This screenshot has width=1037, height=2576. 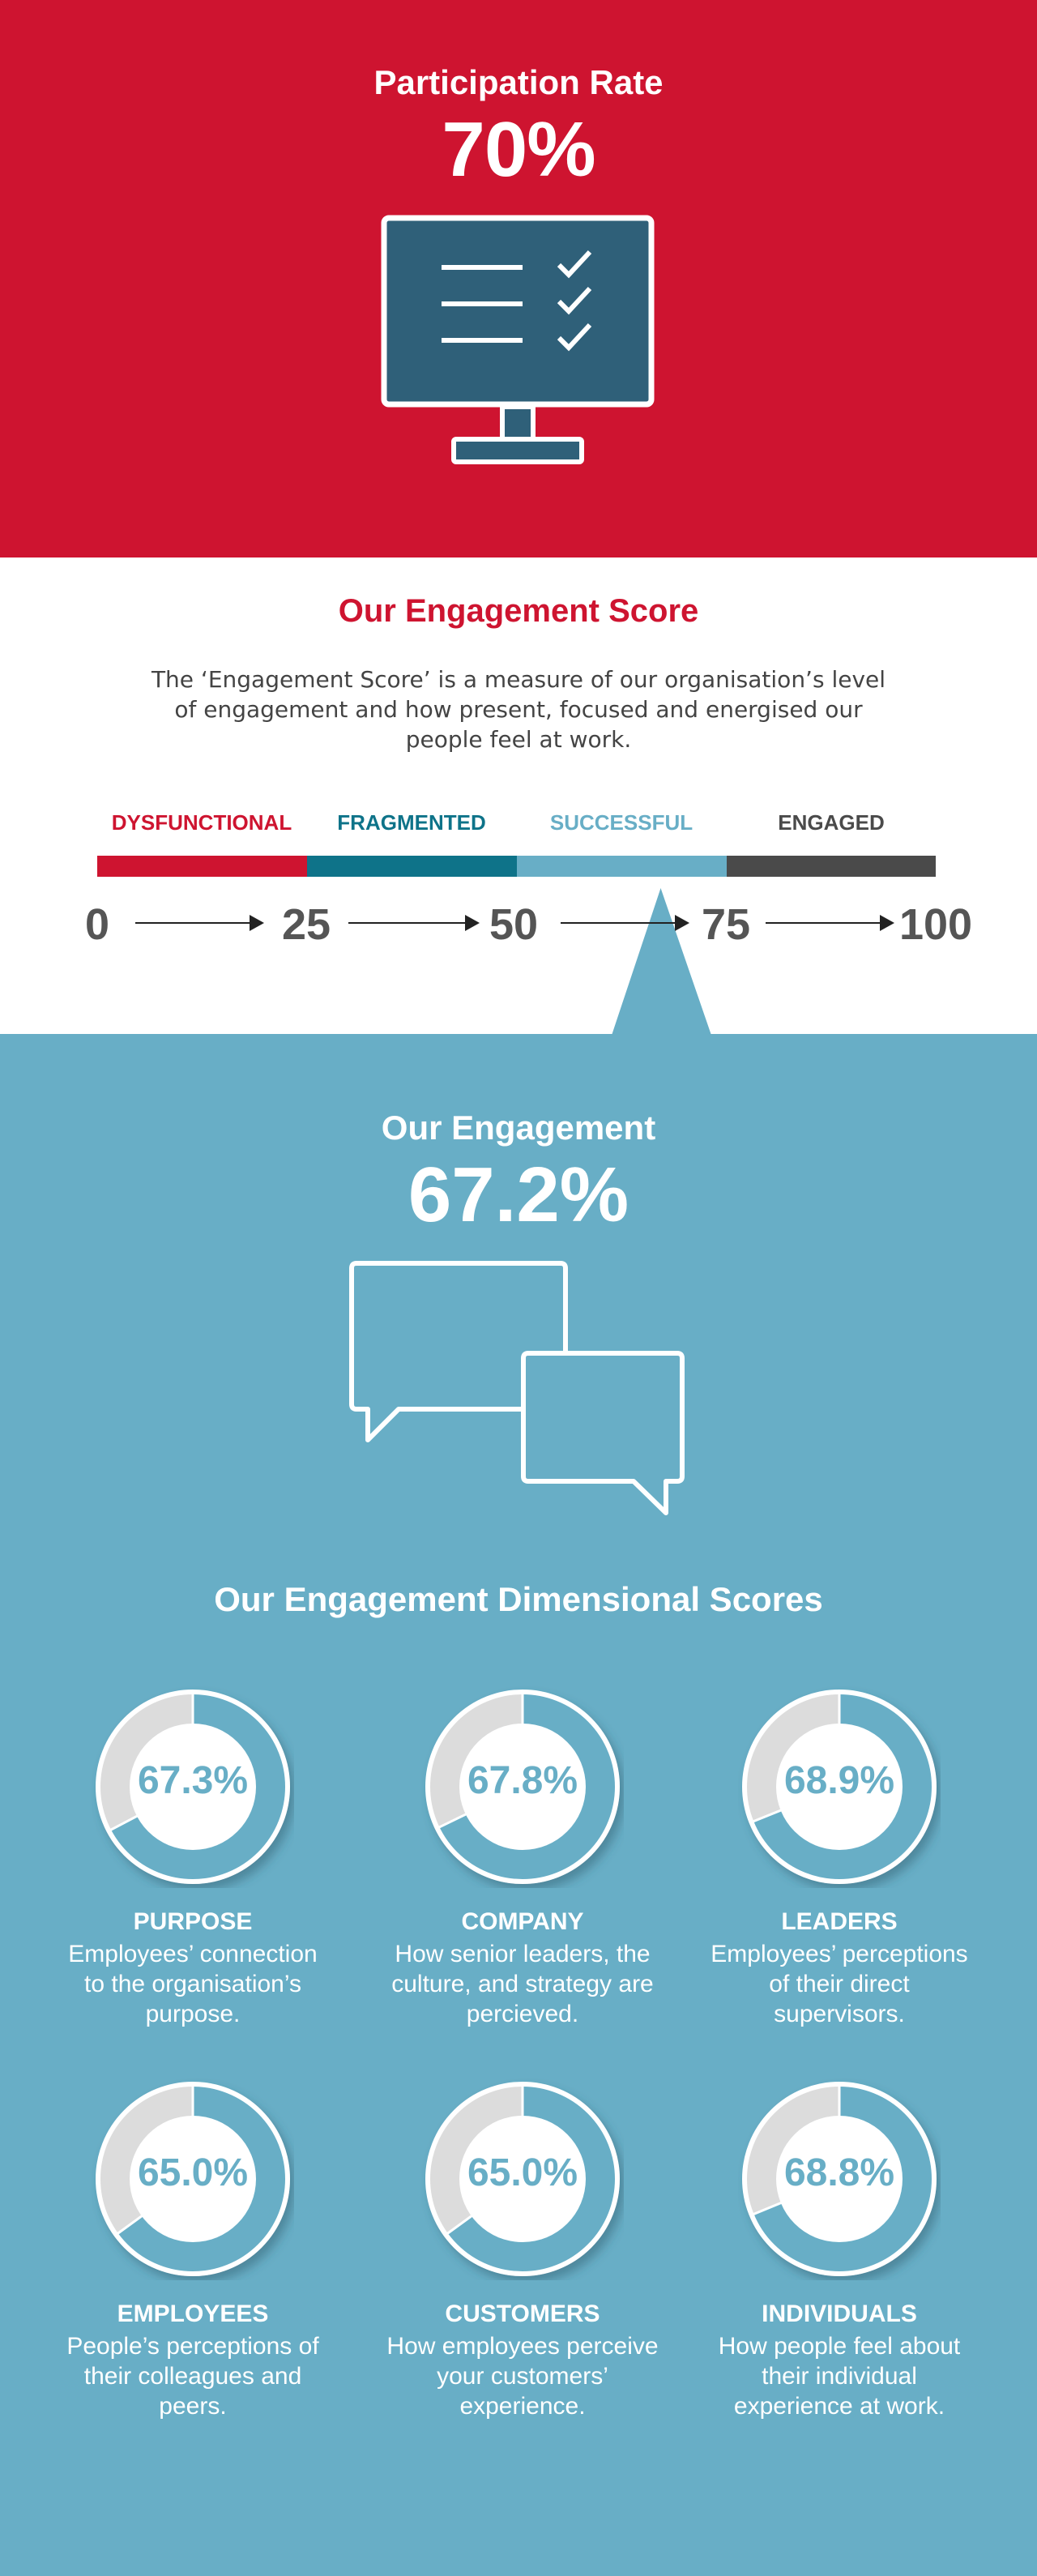 I want to click on dimension-name: PURPOSE, so click(x=193, y=1921).